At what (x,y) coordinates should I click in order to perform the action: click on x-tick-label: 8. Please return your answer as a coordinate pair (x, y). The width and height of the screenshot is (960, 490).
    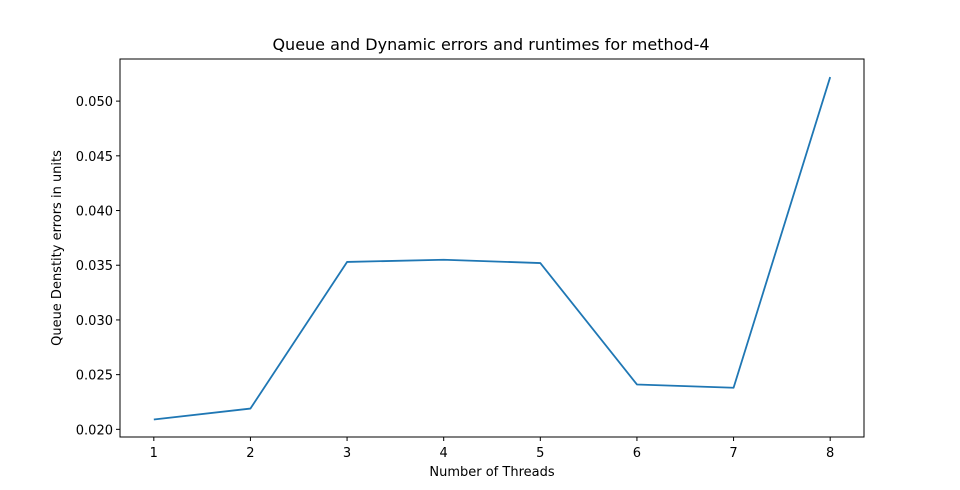
    Looking at the image, I should click on (830, 453).